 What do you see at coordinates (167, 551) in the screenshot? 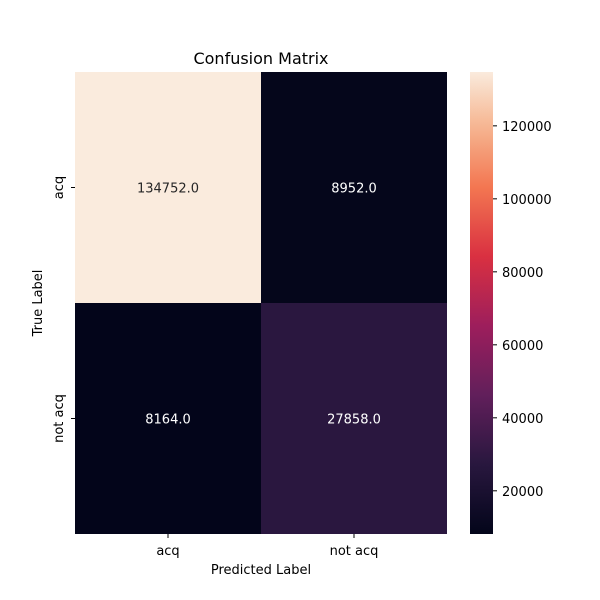
I see `x-tick-label: acq` at bounding box center [167, 551].